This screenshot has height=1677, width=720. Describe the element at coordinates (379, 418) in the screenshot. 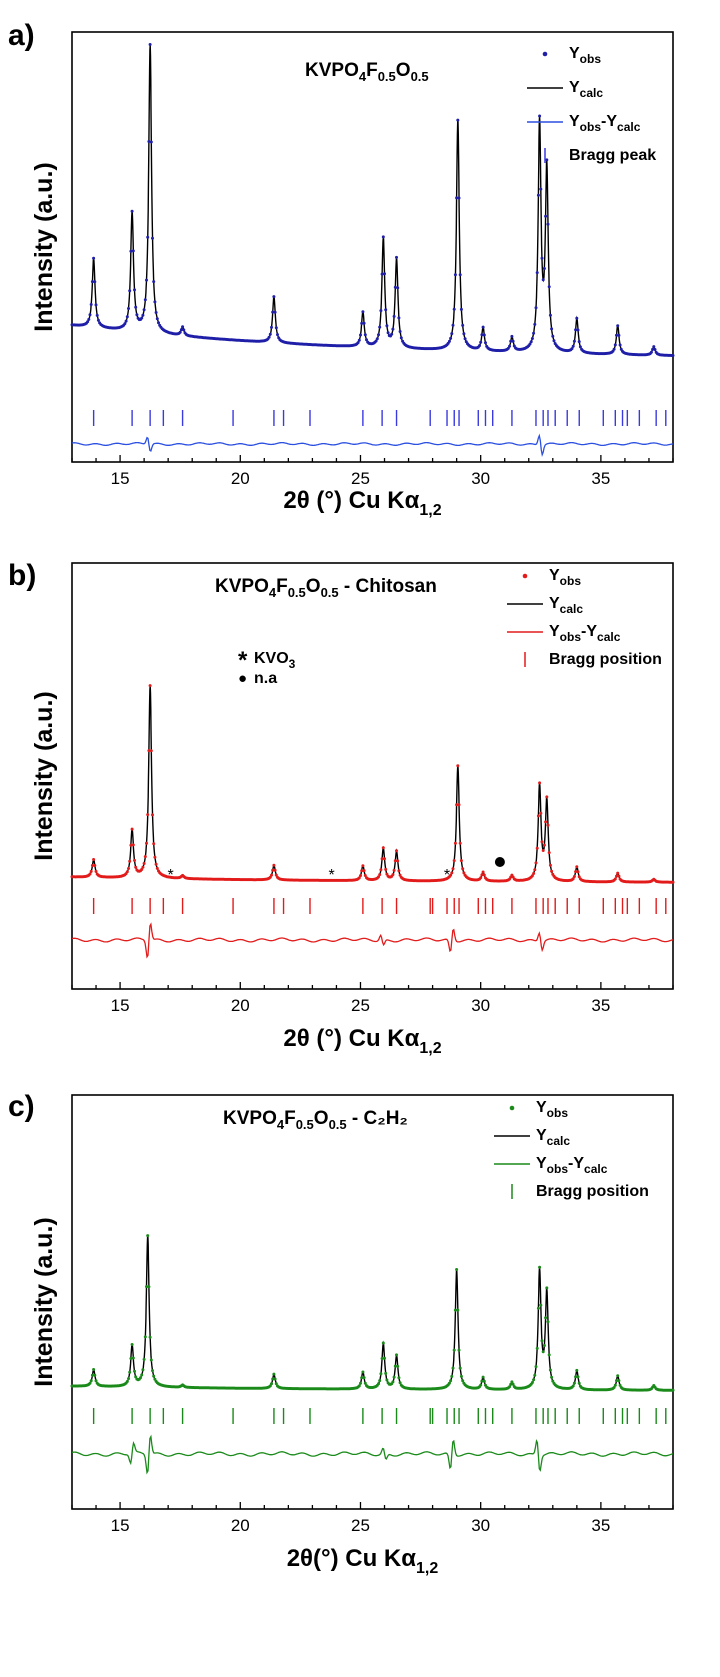

I see `bragg-markers` at that location.